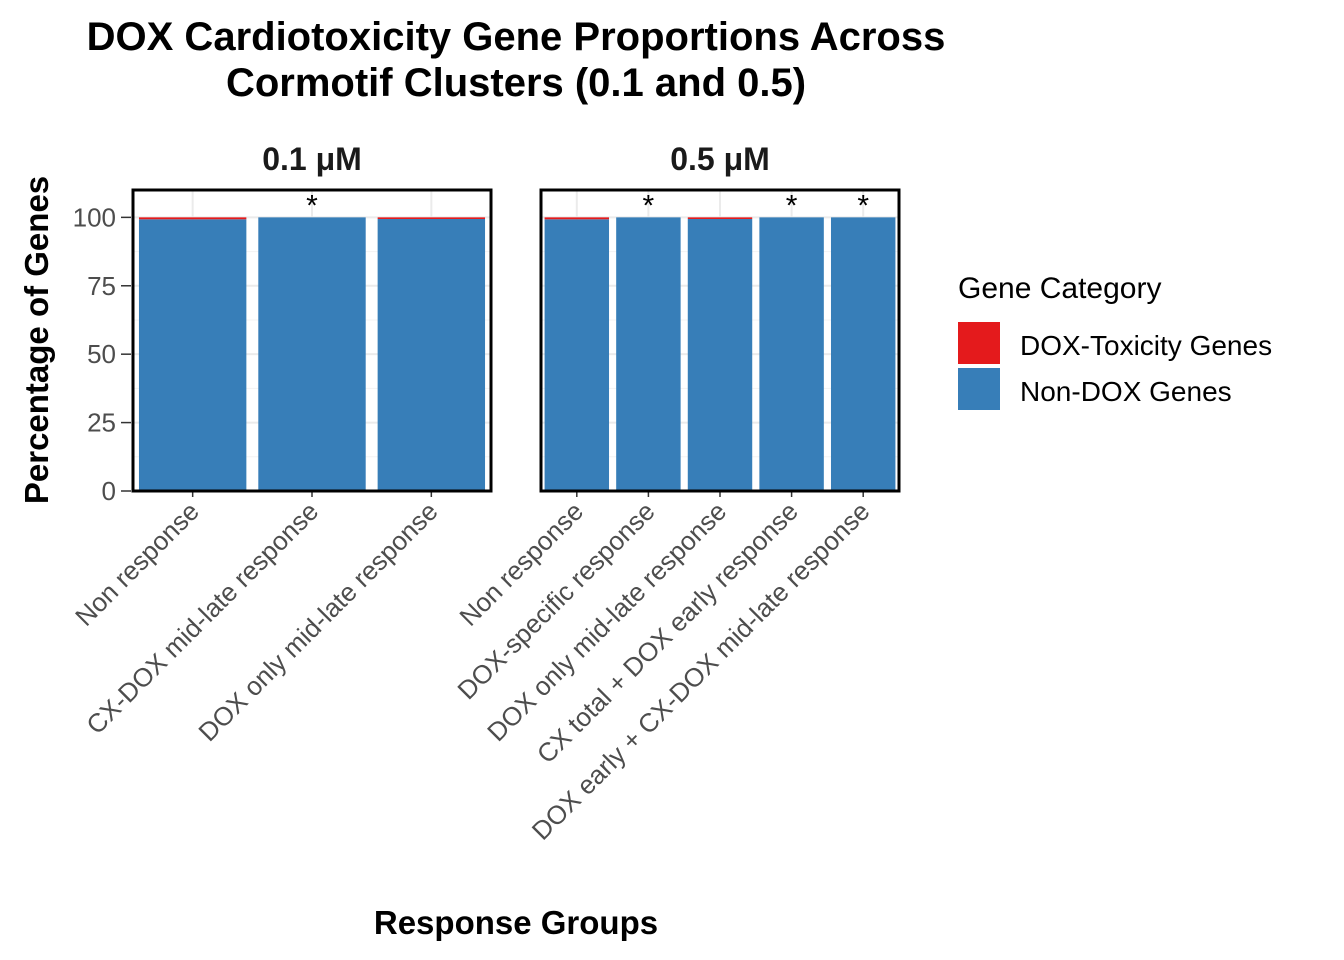 This screenshot has height=960, width=1344. I want to click on x-tick-label: DOX only mid-late response, so click(317, 621).